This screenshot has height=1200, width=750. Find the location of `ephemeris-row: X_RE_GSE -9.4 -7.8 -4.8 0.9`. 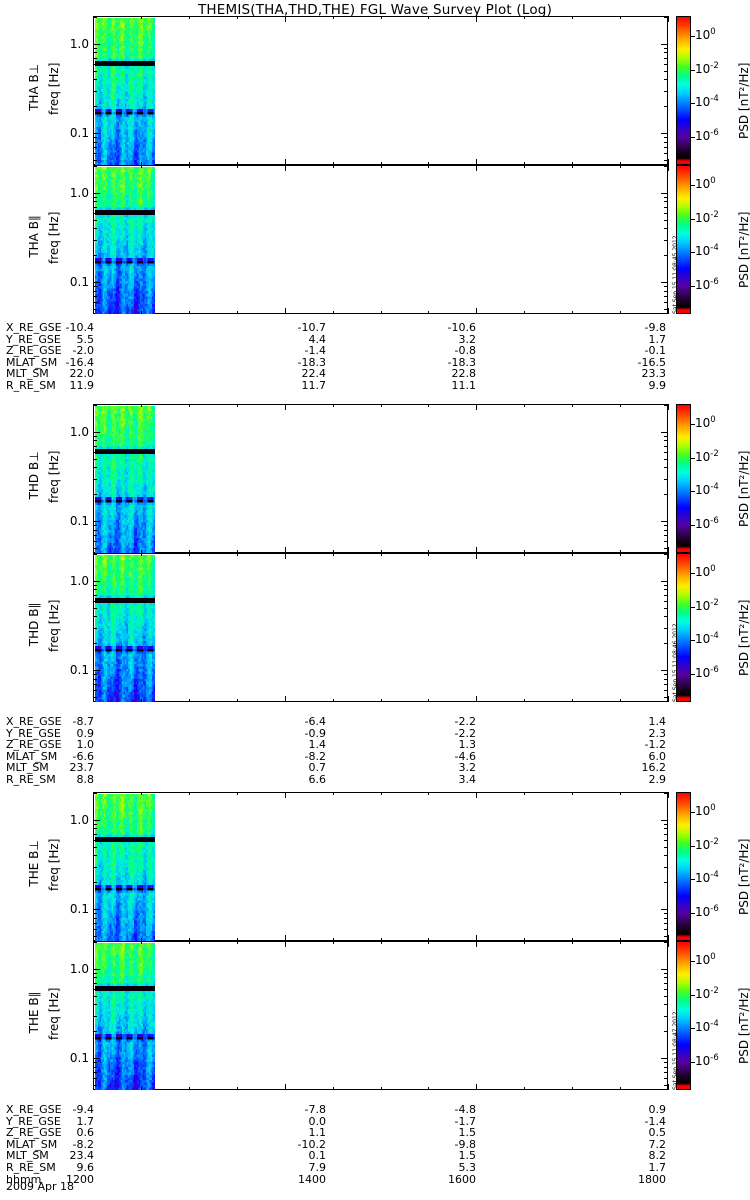

ephemeris-row: X_RE_GSE -9.4 -7.8 -4.8 0.9 is located at coordinates (376, 1110).